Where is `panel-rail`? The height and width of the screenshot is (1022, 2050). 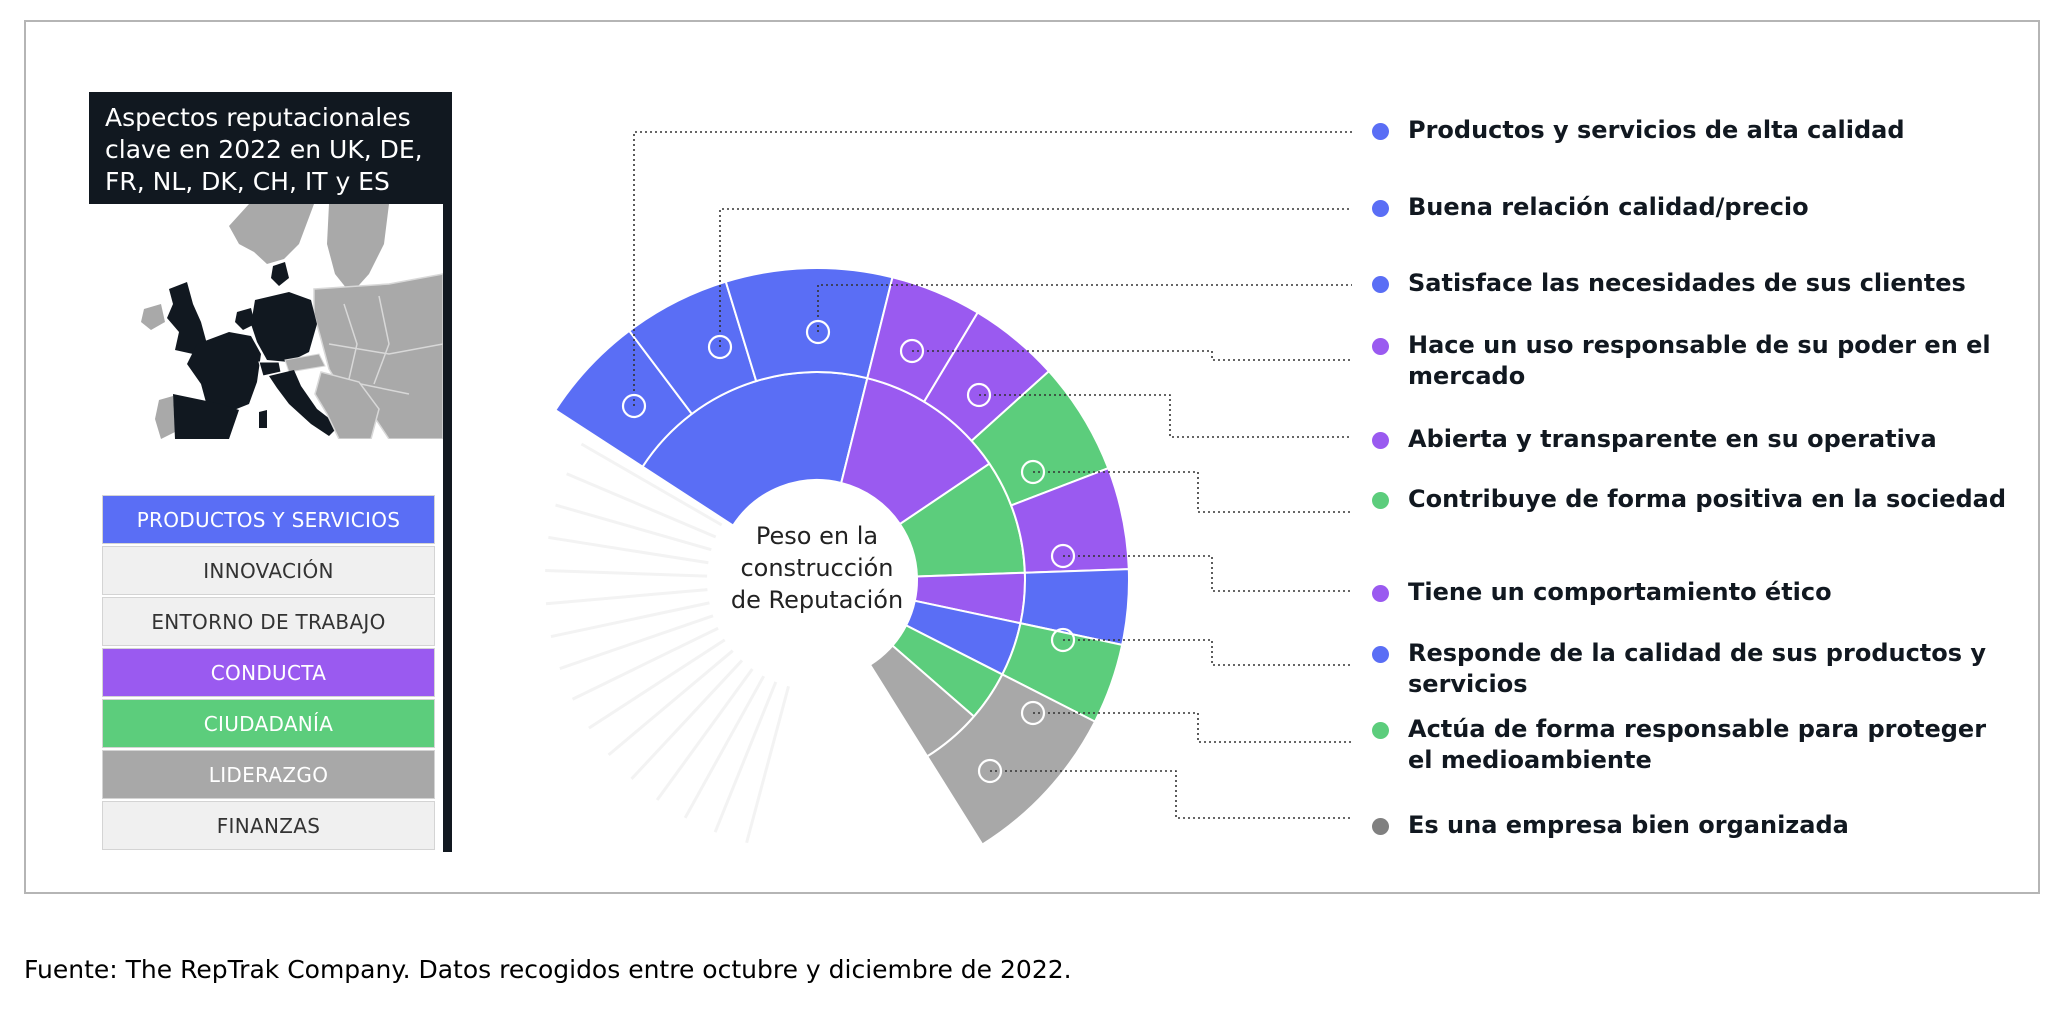 panel-rail is located at coordinates (447, 528).